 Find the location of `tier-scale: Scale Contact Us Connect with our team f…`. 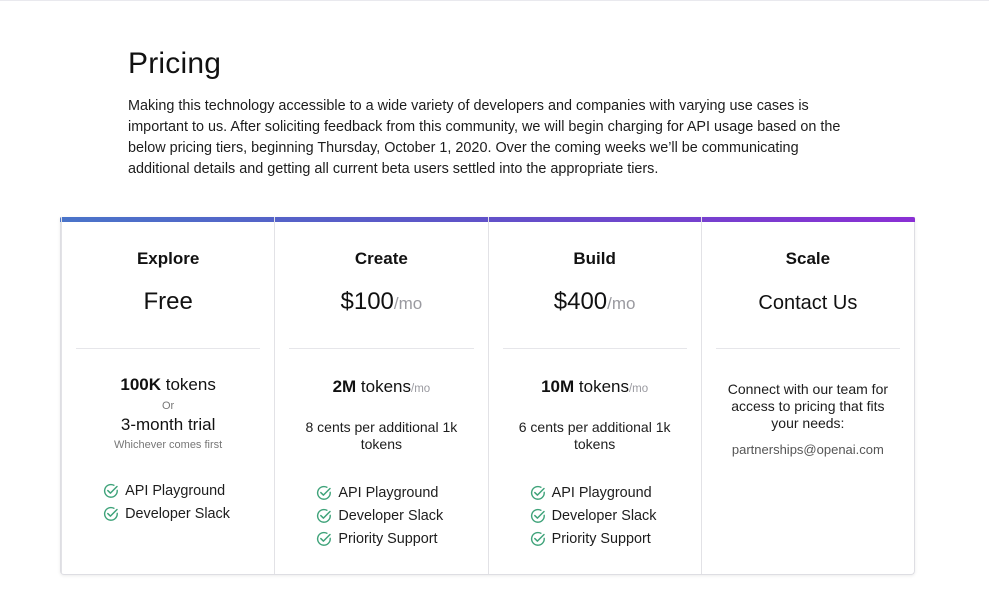

tier-scale: Scale Contact Us Connect with our team f… is located at coordinates (807, 395).